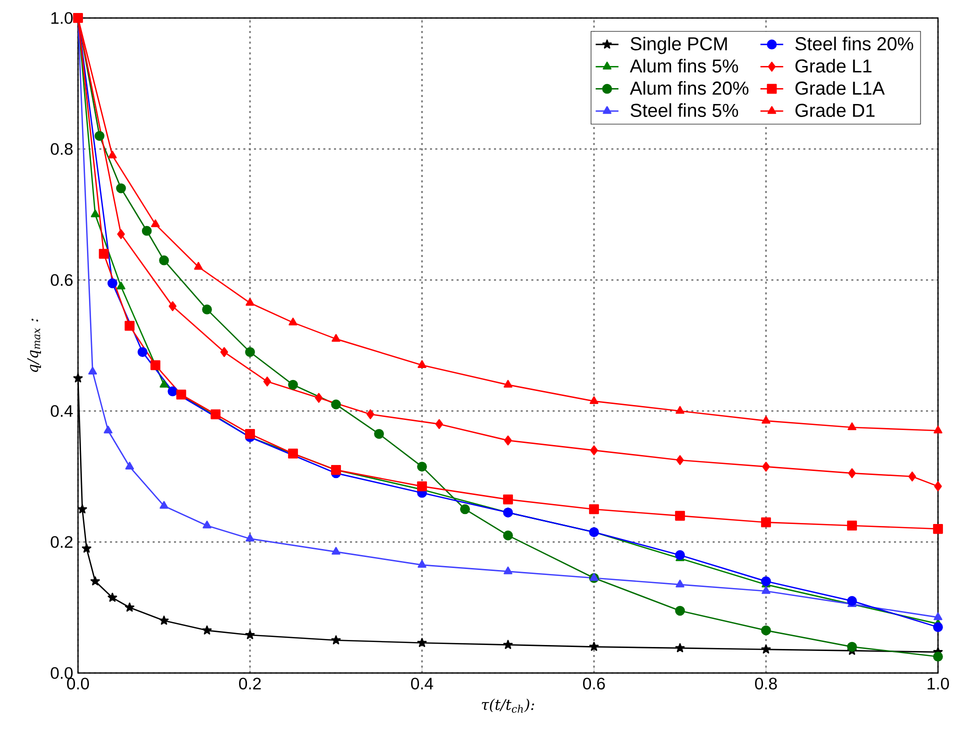  Describe the element at coordinates (61, 411) in the screenshot. I see `y-tick-label: 0.4` at that location.